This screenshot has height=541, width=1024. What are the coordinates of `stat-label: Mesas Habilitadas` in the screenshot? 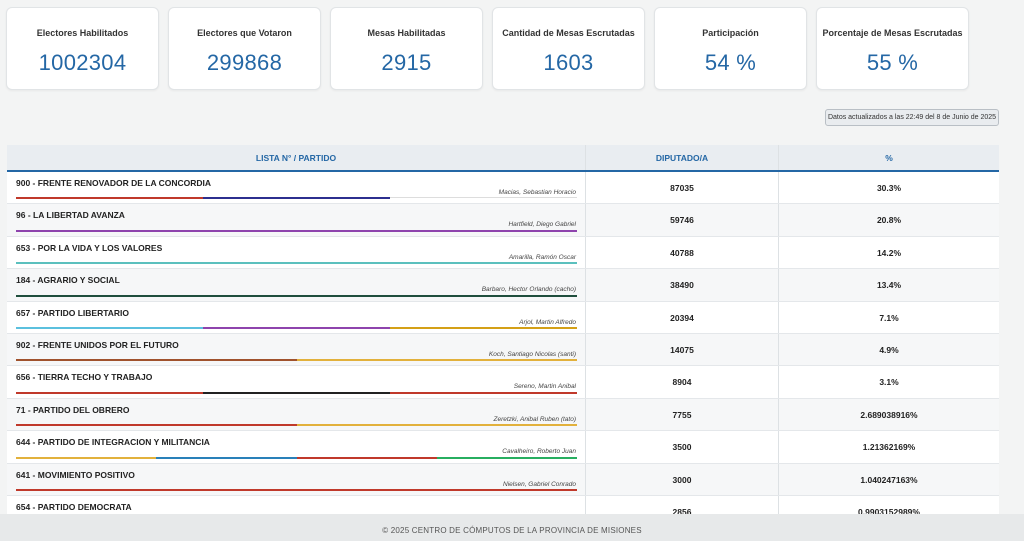 It's located at (406, 33).